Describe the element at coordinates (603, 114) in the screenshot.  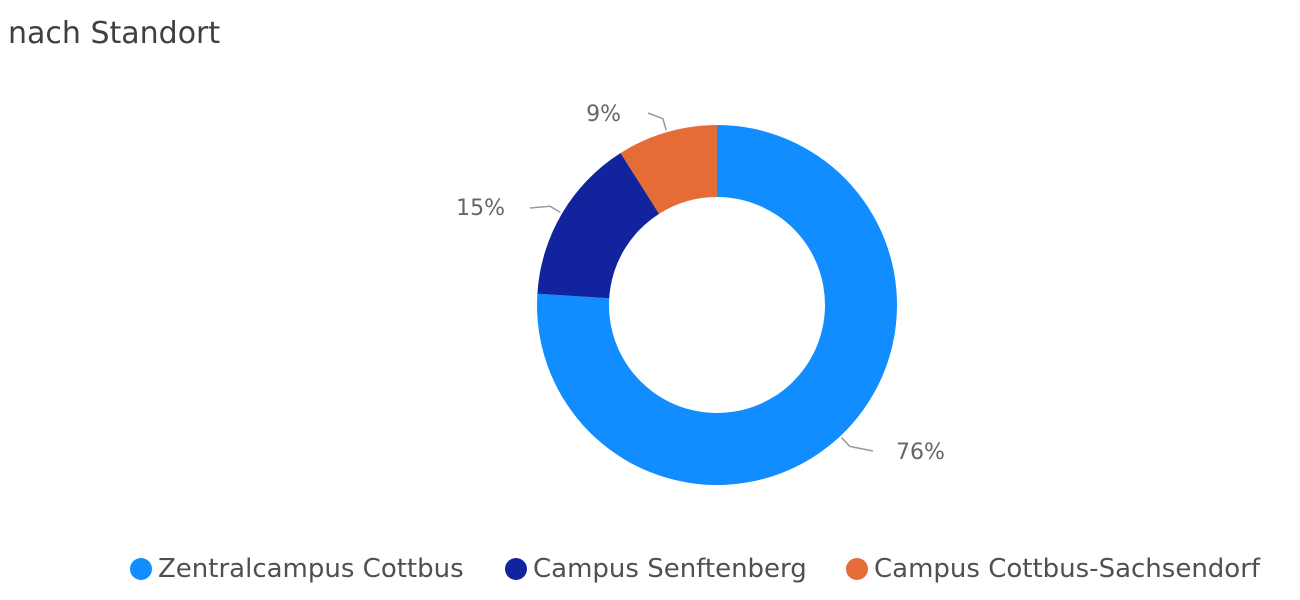
I see `data-label-2: 9%` at that location.